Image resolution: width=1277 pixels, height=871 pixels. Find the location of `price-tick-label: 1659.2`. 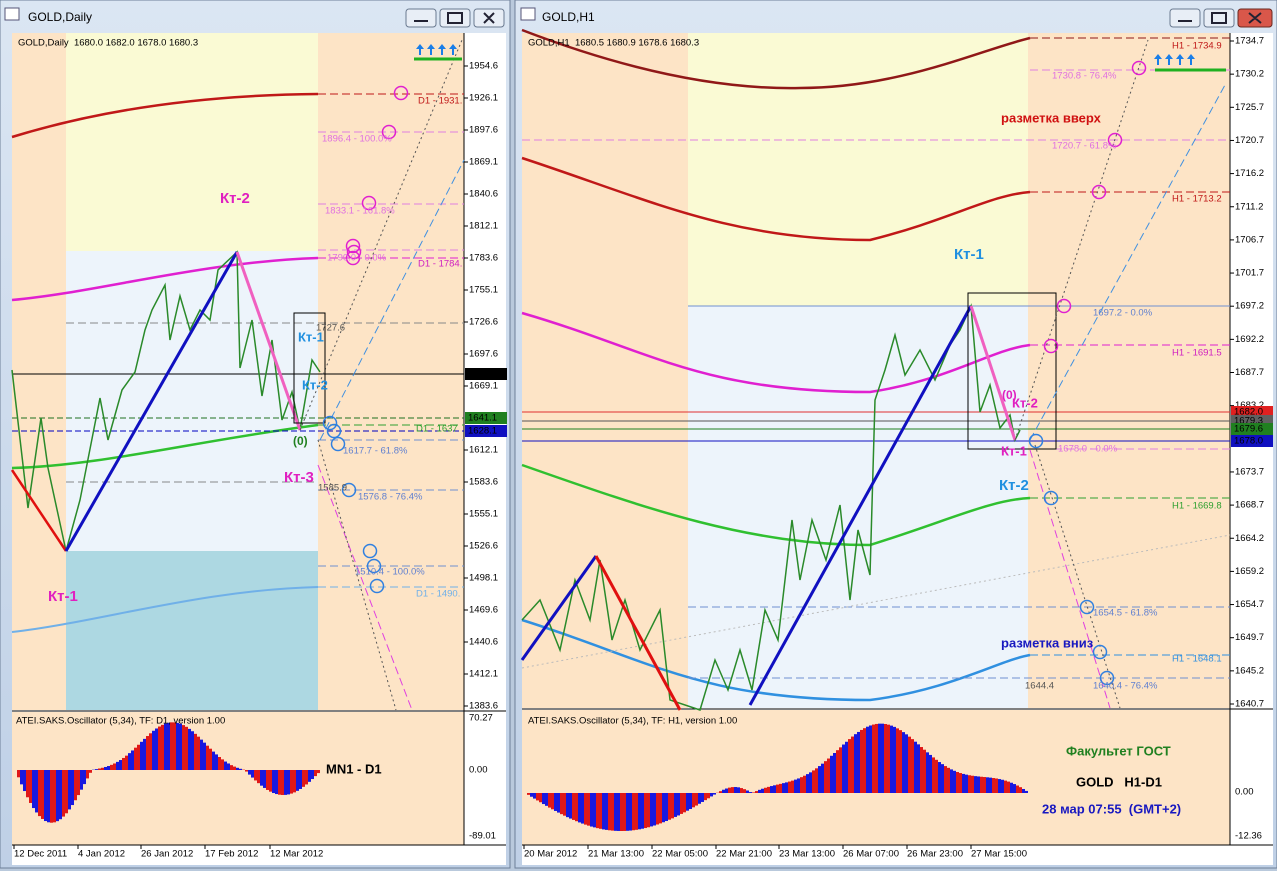

price-tick-label: 1659.2 is located at coordinates (1249, 571).